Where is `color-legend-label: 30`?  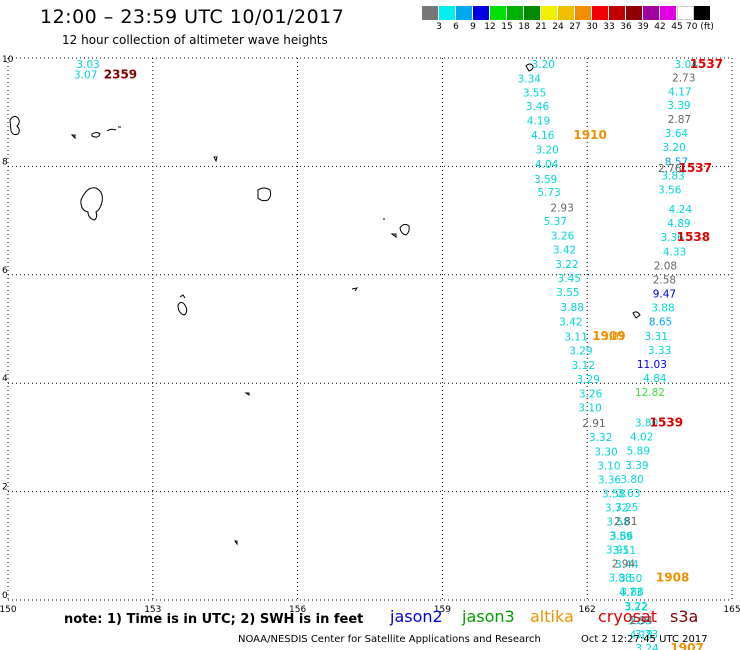 color-legend-label: 30 is located at coordinates (592, 27).